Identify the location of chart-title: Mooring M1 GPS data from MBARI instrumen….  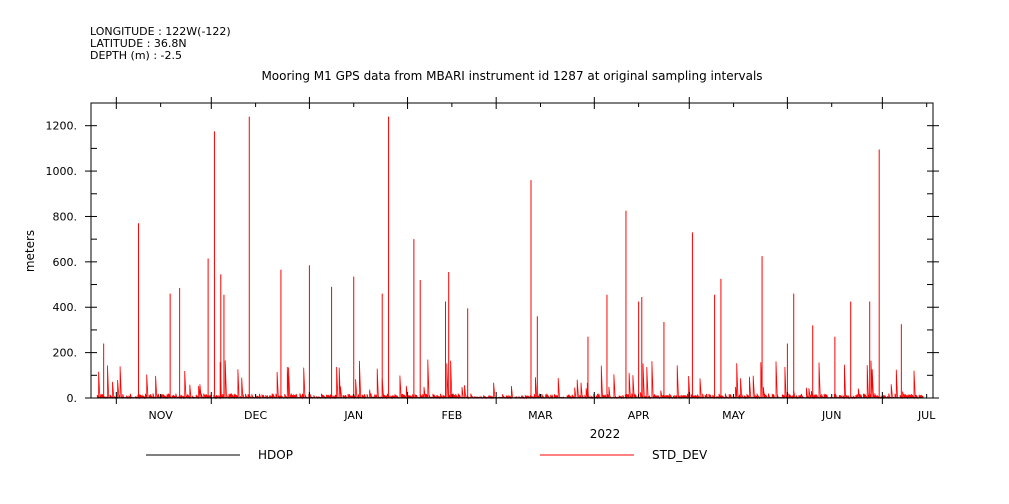
(511, 76).